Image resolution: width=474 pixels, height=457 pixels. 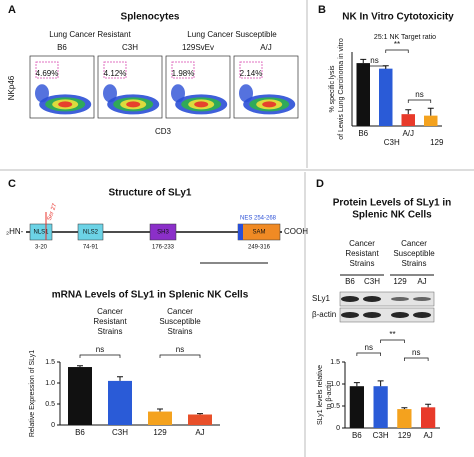 What do you see at coordinates (163, 131) in the screenshot?
I see `x-axis-label: CD3` at bounding box center [163, 131].